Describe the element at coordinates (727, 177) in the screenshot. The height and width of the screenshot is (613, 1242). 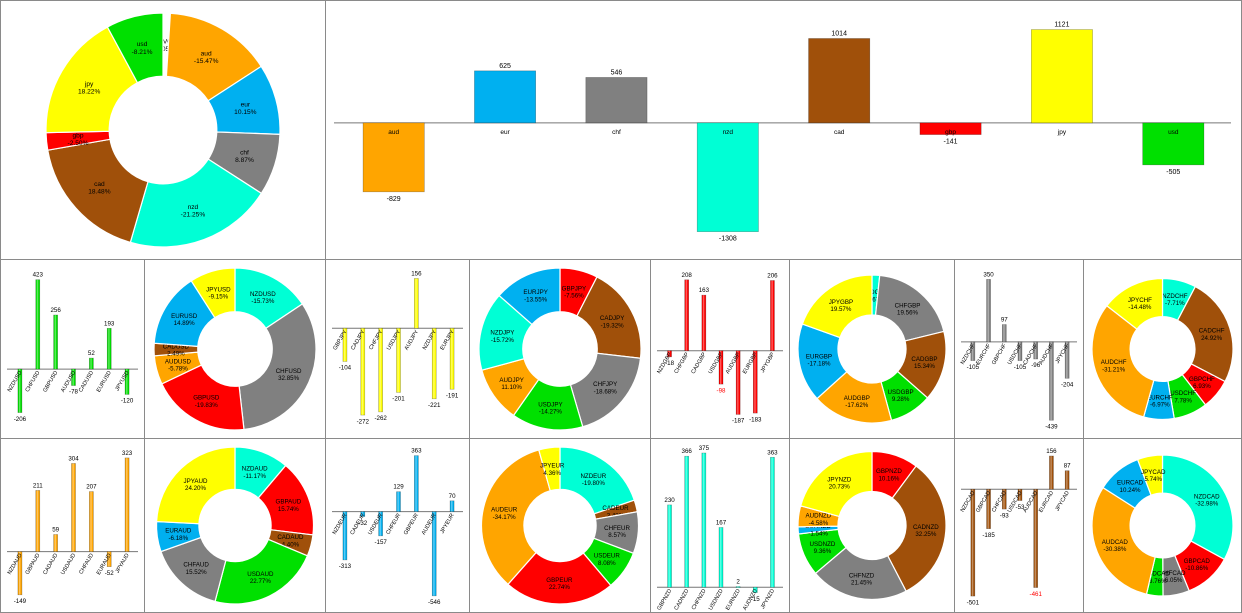
I see `bar-nzd` at that location.